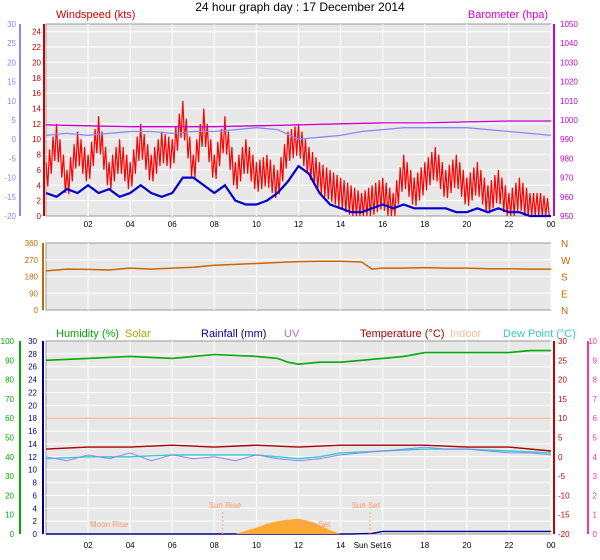  I want to click on uv-tick-label: 8, so click(595, 380).